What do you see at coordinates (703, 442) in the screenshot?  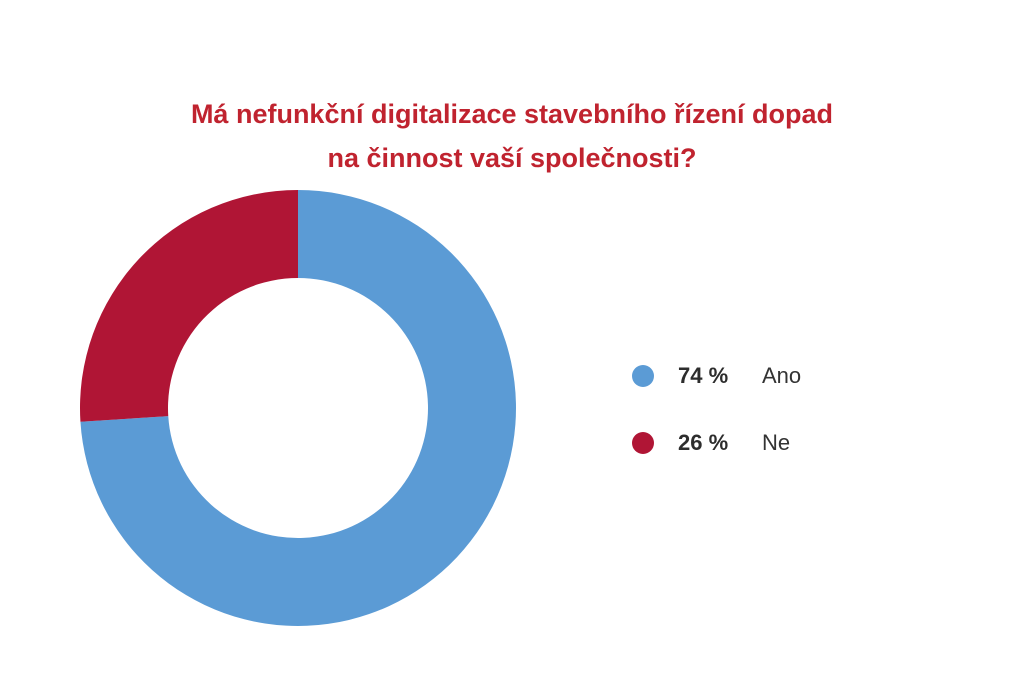 I see `legend-value-ne: 26 %` at bounding box center [703, 442].